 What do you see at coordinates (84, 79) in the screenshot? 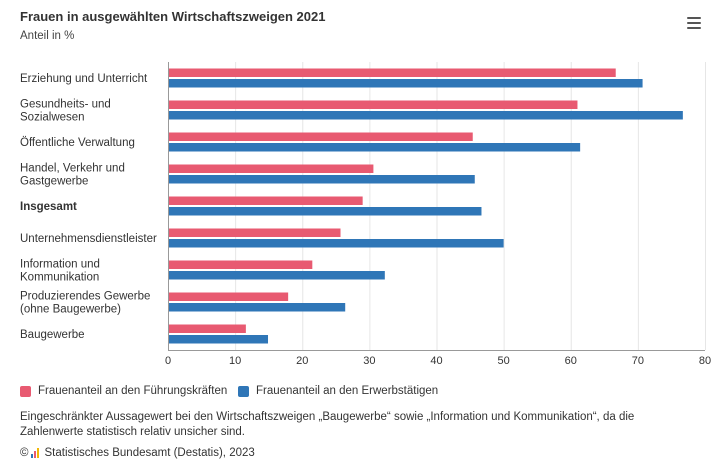
I see `category-label: Erziehung und Unterricht` at bounding box center [84, 79].